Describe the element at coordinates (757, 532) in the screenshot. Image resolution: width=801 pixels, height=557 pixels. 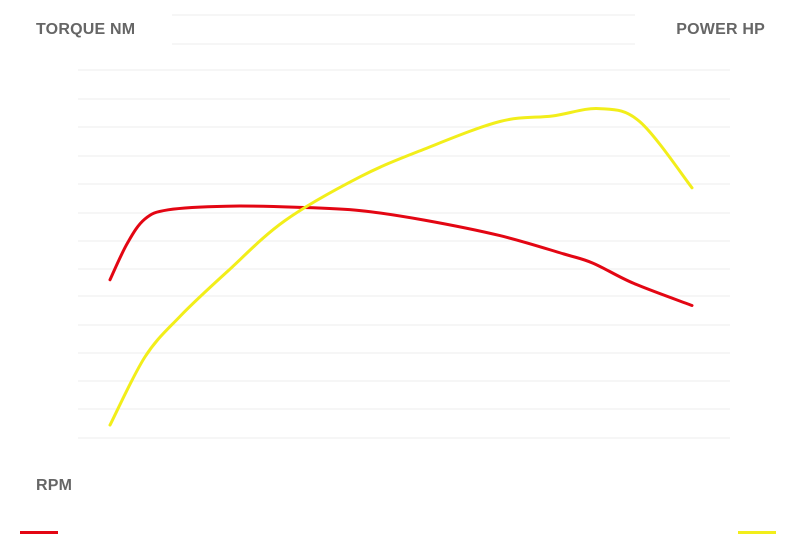
I see `legend-power-swatch` at that location.